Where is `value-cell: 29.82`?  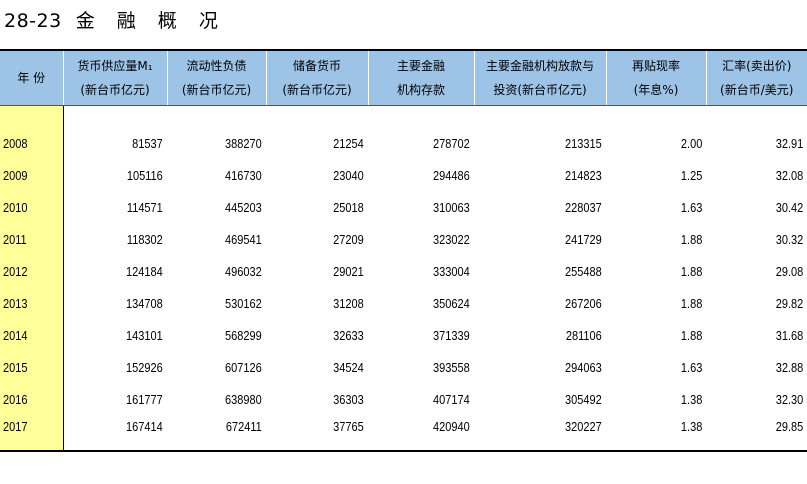 value-cell: 29.82 is located at coordinates (756, 304).